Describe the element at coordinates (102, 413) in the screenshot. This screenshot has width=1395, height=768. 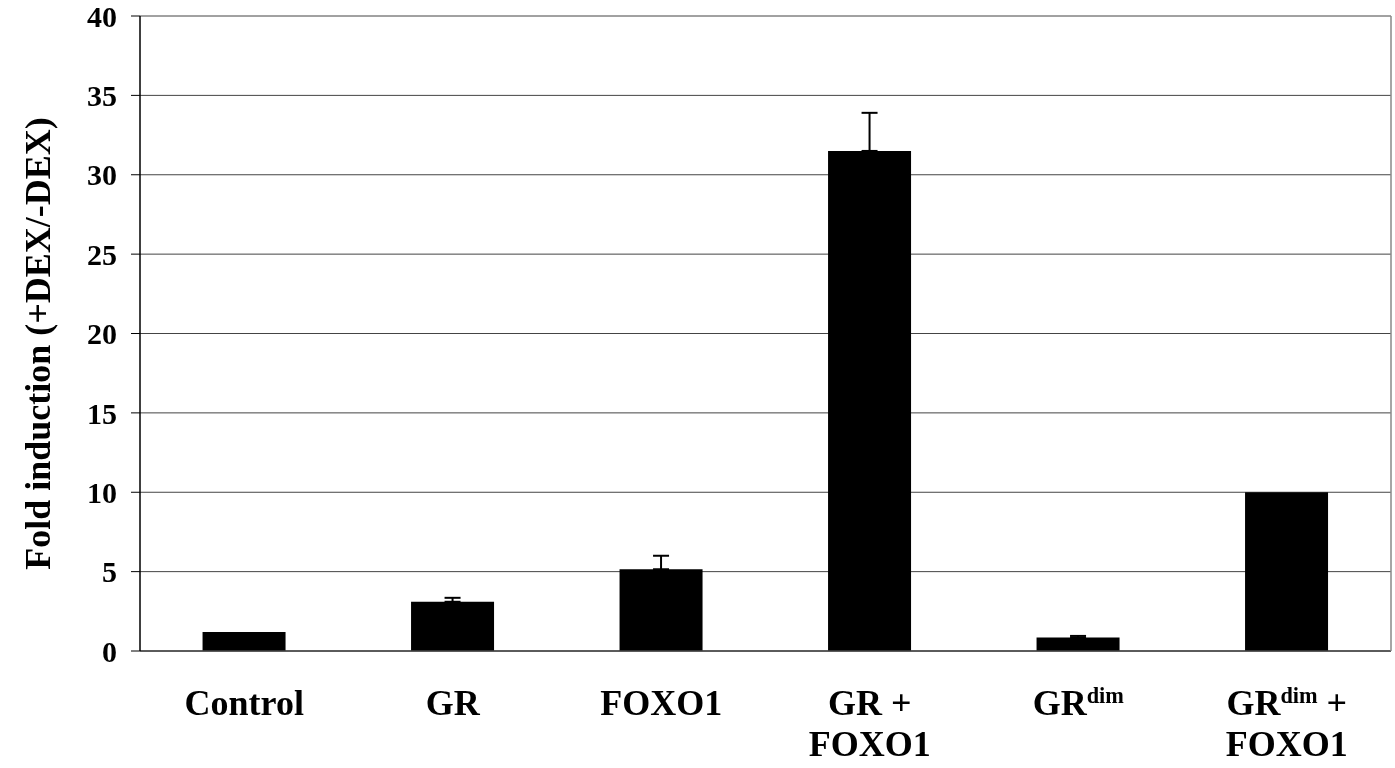
I see `y-tick-label: 15` at that location.